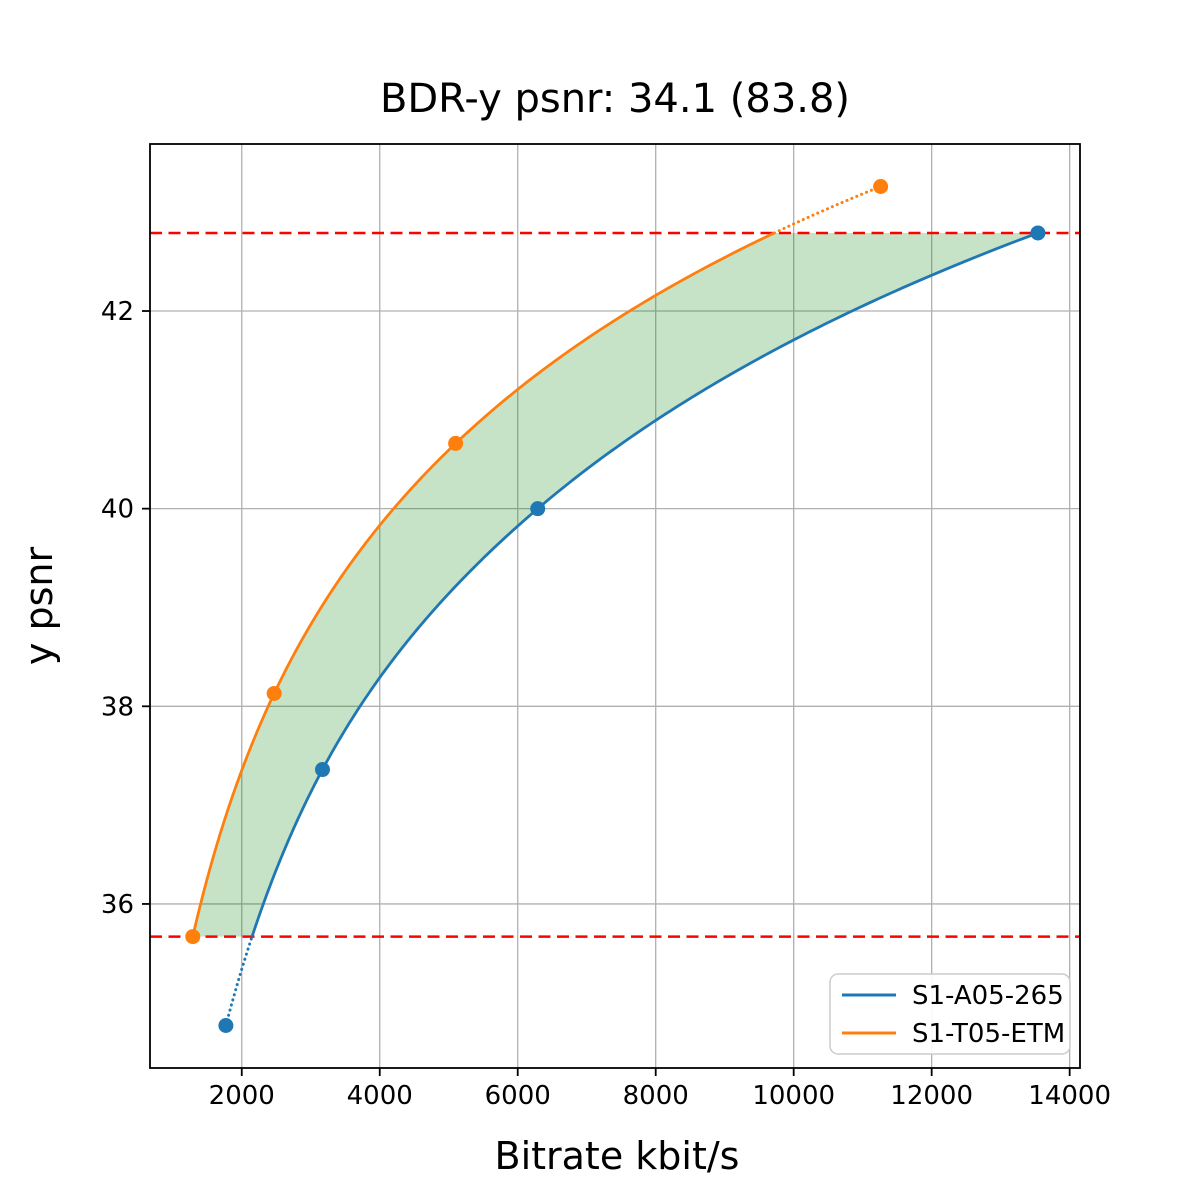 The width and height of the screenshot is (1200, 1204). I want to click on x-tick-label-8000: 8000, so click(656, 1096).